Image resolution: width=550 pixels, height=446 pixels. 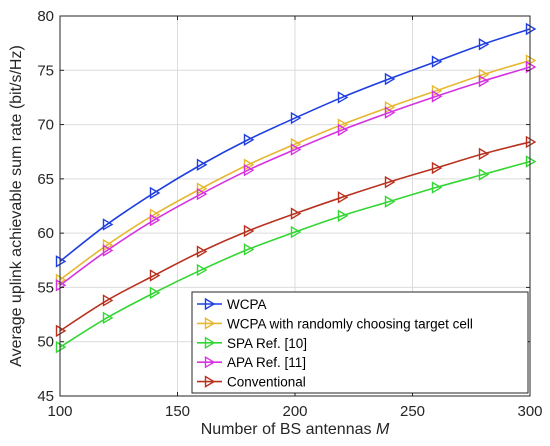 What do you see at coordinates (45, 342) in the screenshot?
I see `y-tick-label: 50` at bounding box center [45, 342].